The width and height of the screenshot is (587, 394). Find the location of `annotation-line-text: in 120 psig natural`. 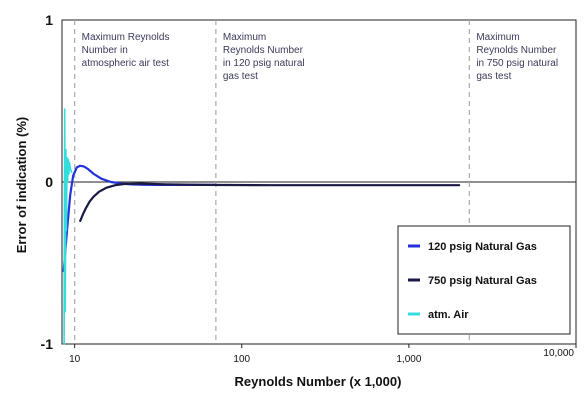

annotation-line-text: in 120 psig natural is located at coordinates (264, 63).